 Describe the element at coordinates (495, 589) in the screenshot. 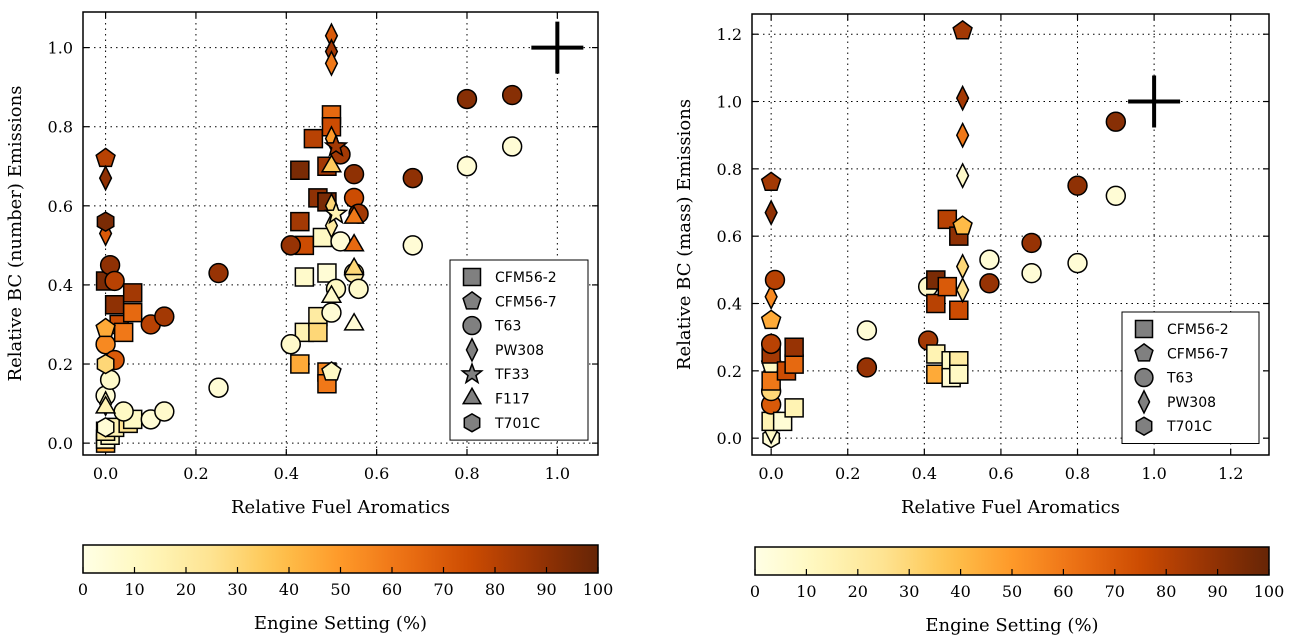

I see `colorbar-tick-label: 80` at that location.